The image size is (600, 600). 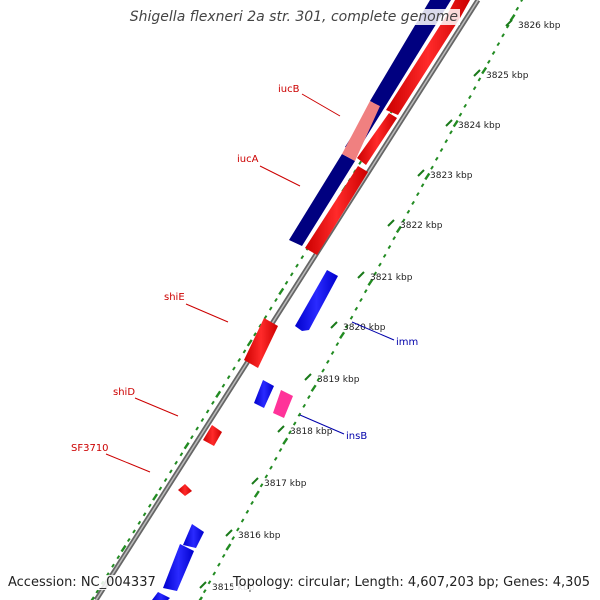 I want to click on navy-feature-mid, so click(x=406, y=53).